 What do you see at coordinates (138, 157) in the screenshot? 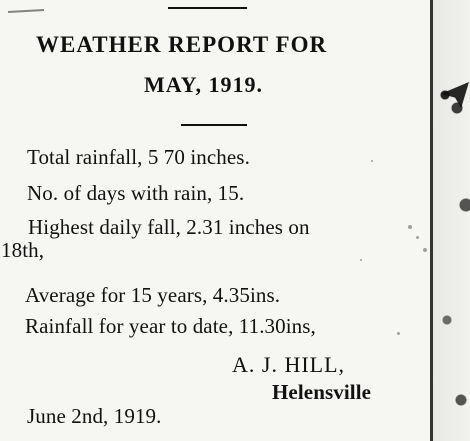
I see `total-rainfall-line: Total rainfall, 5 70 inches.` at bounding box center [138, 157].